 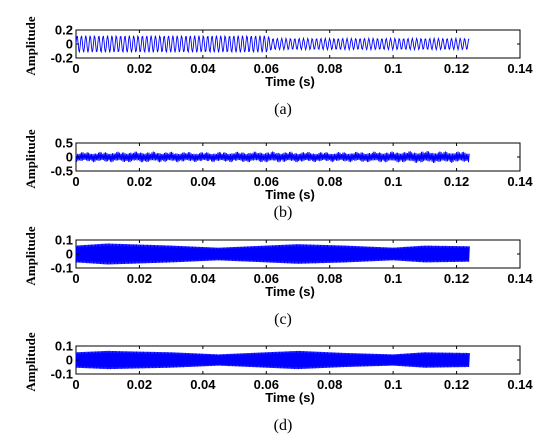 I want to click on subplot-caption: (d), so click(x=283, y=425).